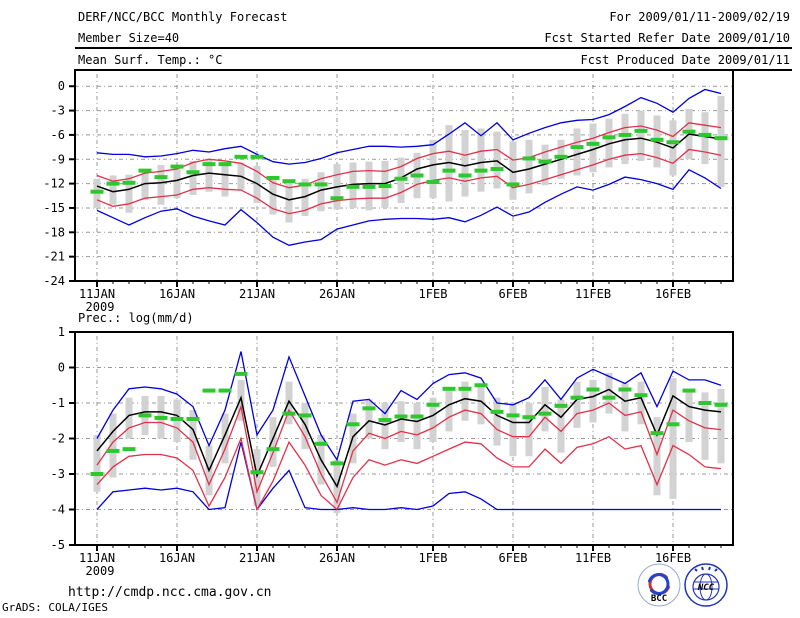 Image resolution: width=800 pixels, height=618 pixels. What do you see at coordinates (128, 38) in the screenshot?
I see `member-size-label: Member Size=40` at bounding box center [128, 38].